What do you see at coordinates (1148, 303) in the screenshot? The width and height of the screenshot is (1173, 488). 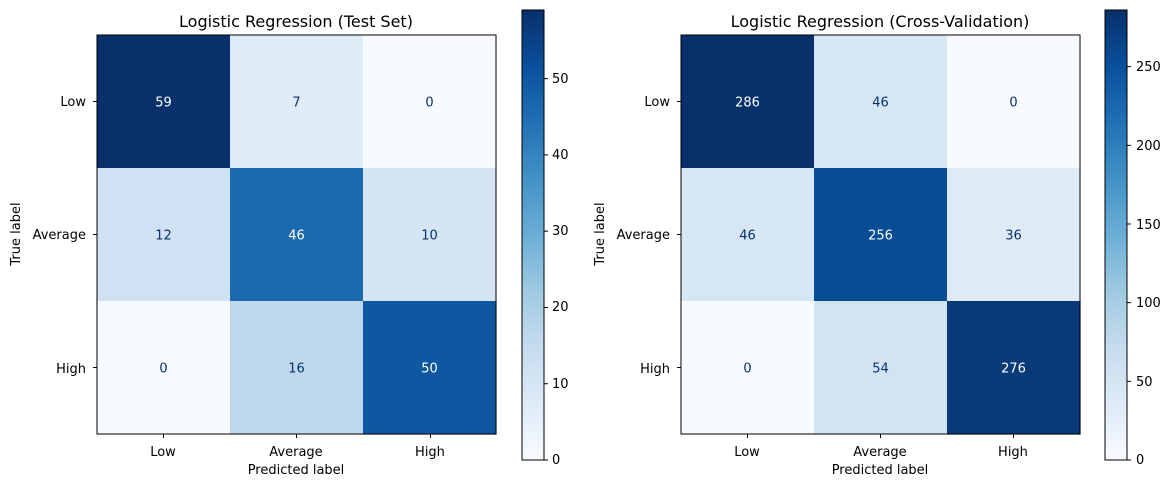 I see `colorbar-tick-label: 100` at bounding box center [1148, 303].